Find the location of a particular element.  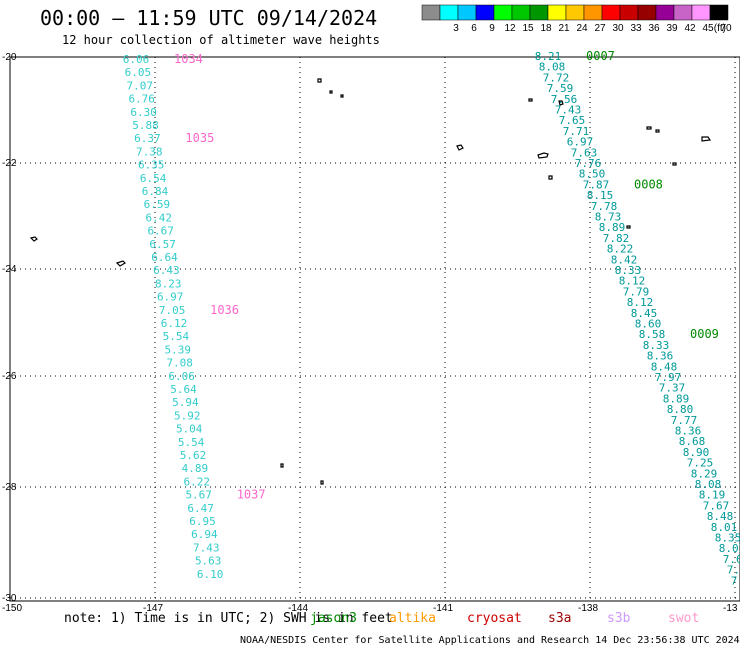

wave-height-value: 7.67 is located at coordinates (716, 505).